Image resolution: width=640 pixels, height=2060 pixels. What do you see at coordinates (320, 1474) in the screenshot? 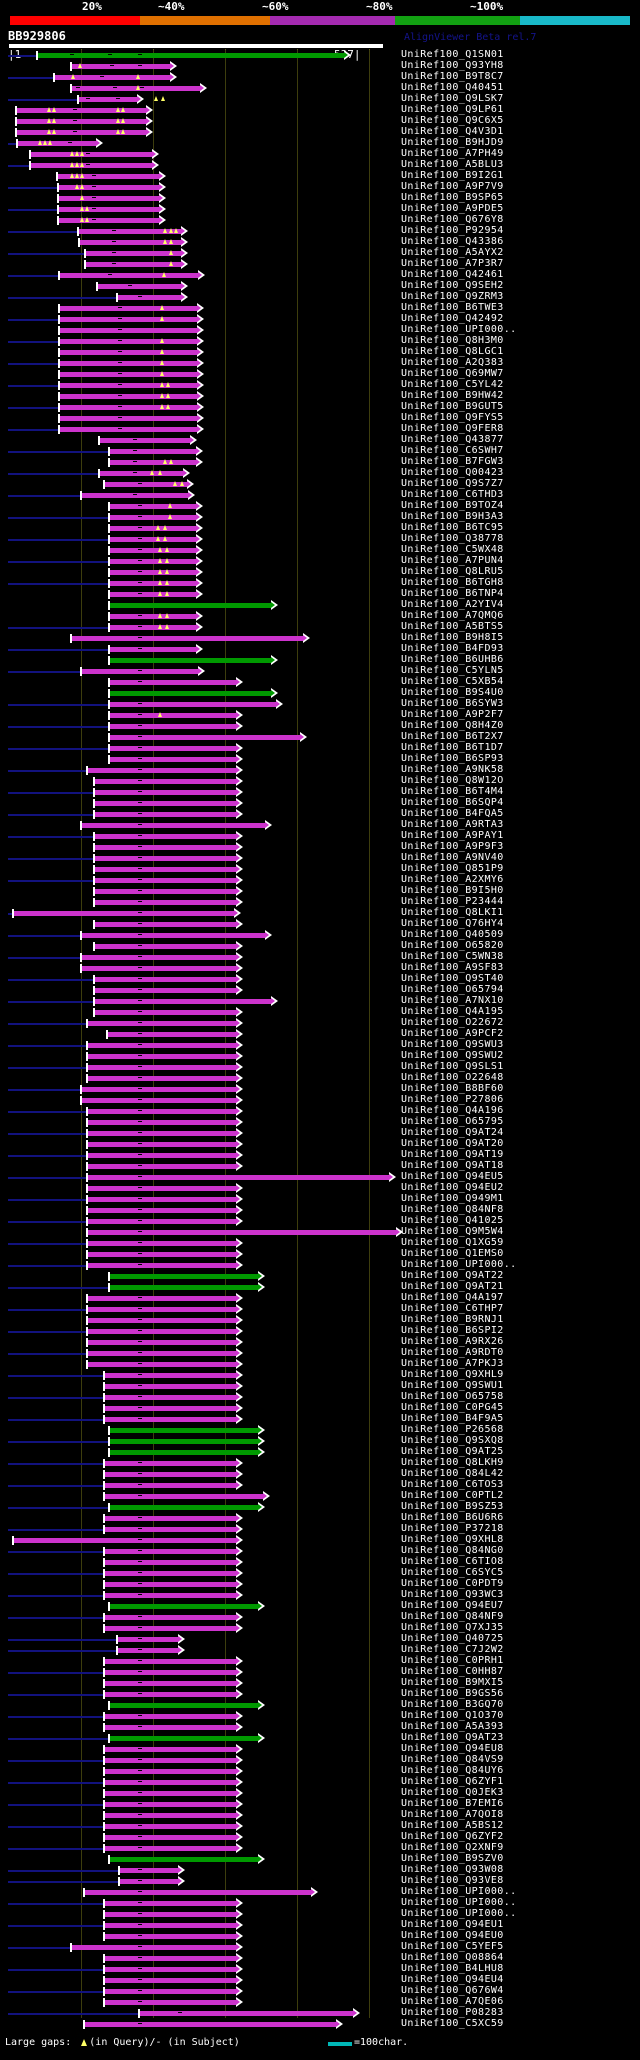
I see `hit-row: UniRef100_Q84L42` at bounding box center [320, 1474].